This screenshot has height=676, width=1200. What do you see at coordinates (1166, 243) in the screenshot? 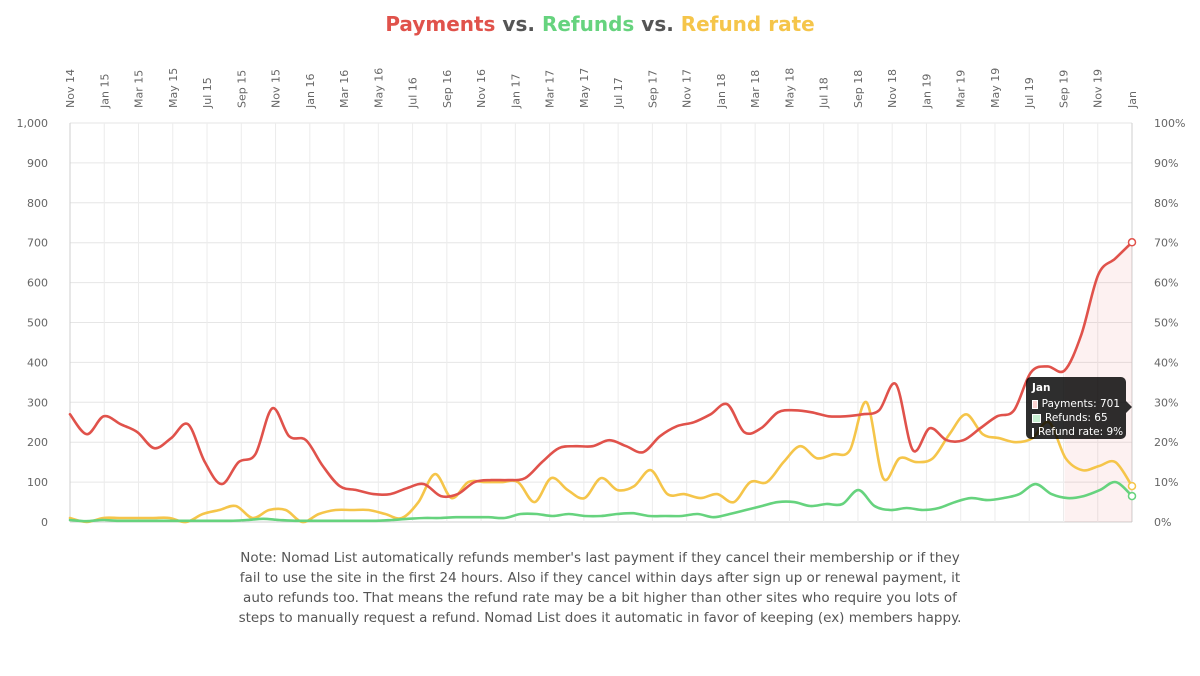
I see `y-right-tick-label: 70%` at bounding box center [1166, 243].